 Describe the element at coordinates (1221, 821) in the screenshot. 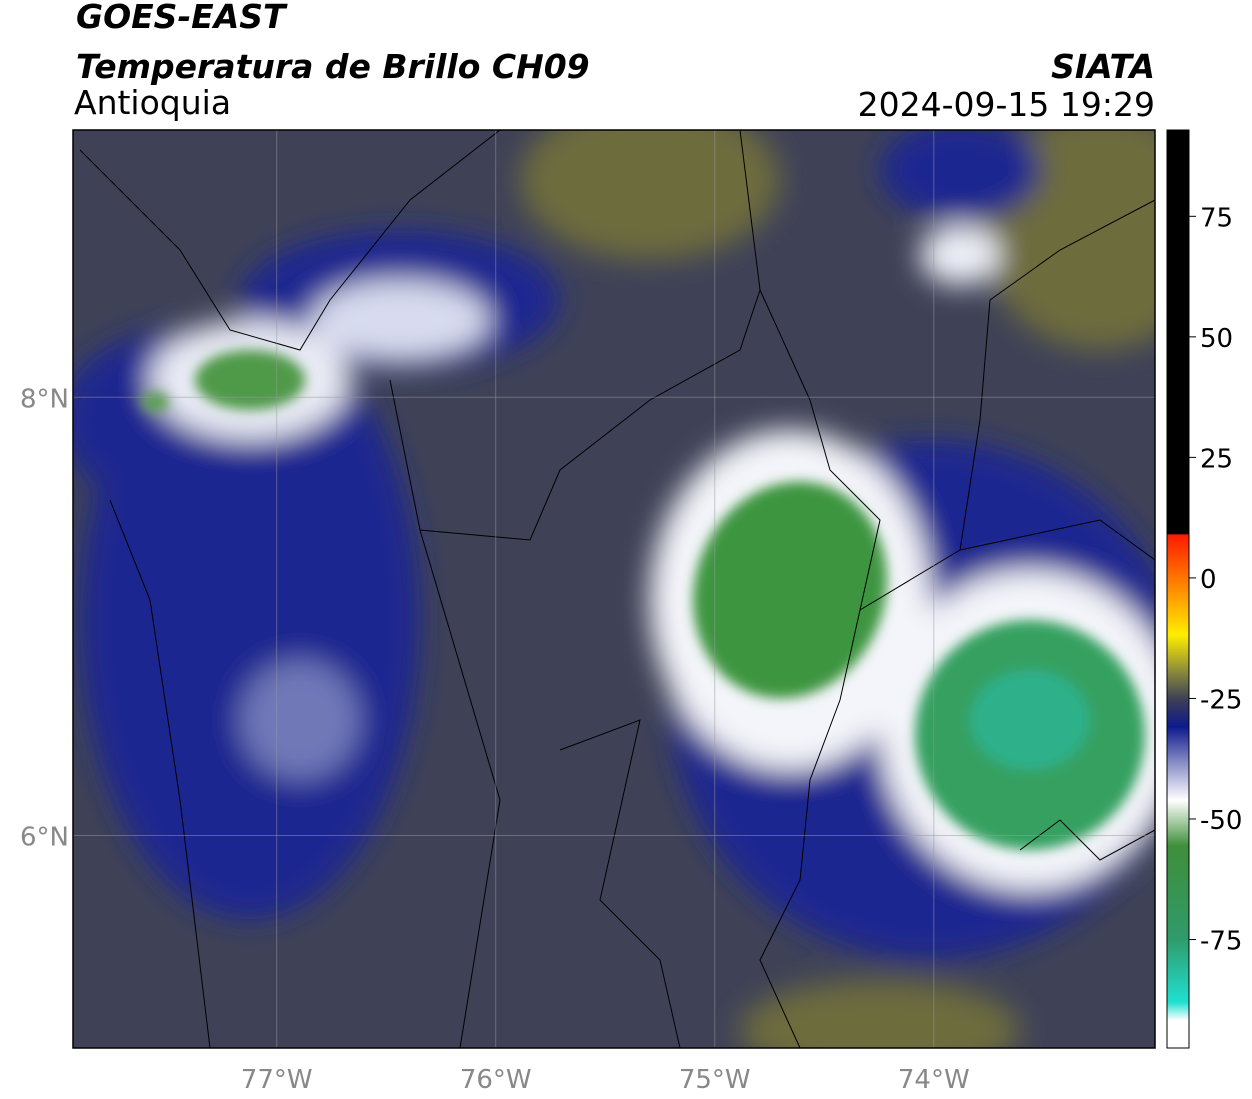

I see `colorbar-tick-label: -50` at that location.